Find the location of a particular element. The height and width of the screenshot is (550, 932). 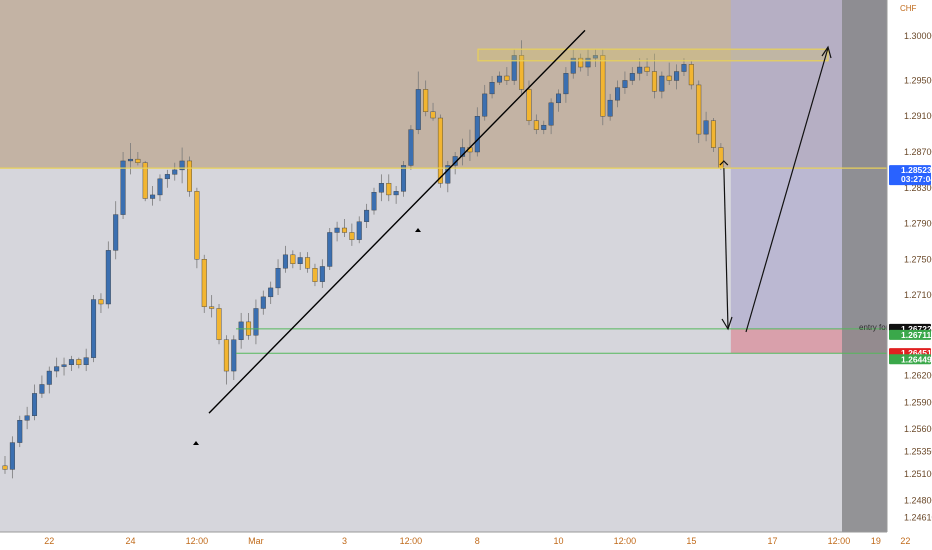

price-axis is located at coordinates (909, 275).